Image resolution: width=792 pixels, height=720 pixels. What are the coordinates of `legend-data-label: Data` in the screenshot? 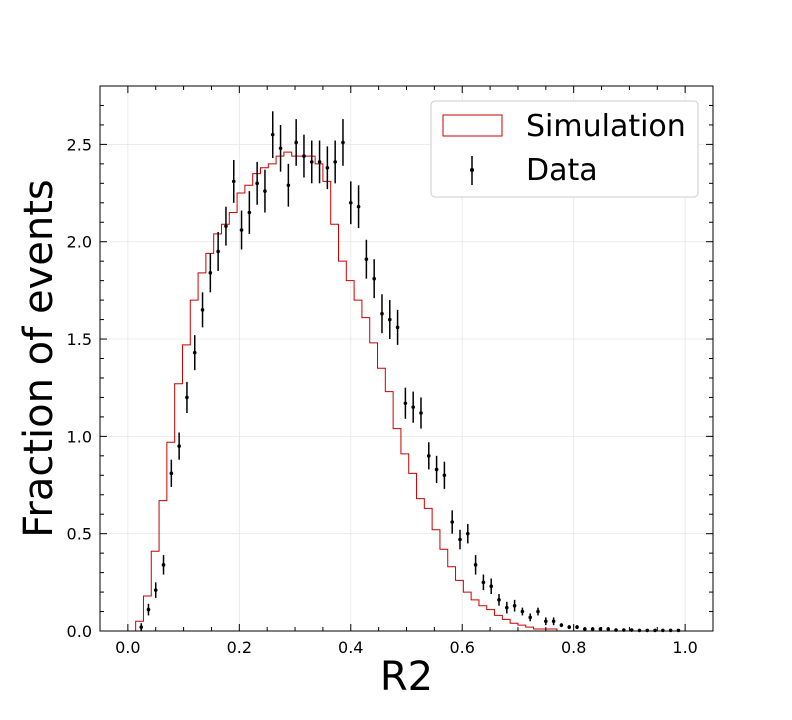 It's located at (562, 170).